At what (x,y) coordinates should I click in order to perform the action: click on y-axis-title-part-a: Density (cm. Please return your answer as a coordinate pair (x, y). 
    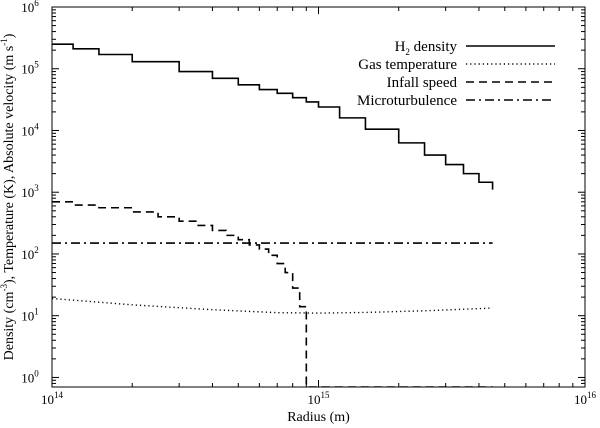
    Looking at the image, I should click on (9, 325).